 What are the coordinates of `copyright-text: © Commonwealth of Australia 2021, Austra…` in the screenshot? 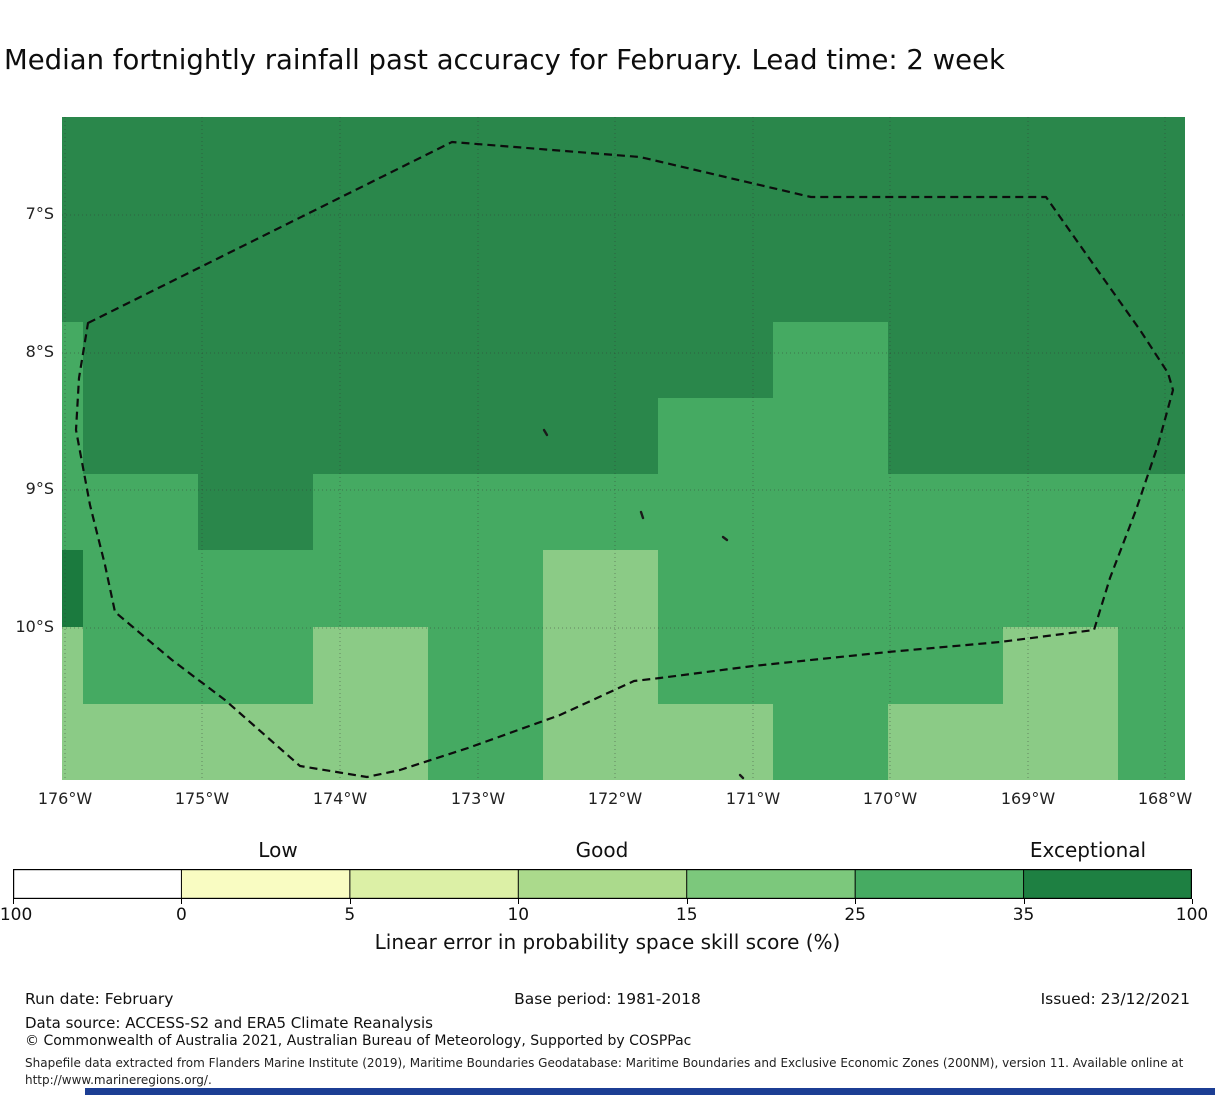 It's located at (358, 1041).